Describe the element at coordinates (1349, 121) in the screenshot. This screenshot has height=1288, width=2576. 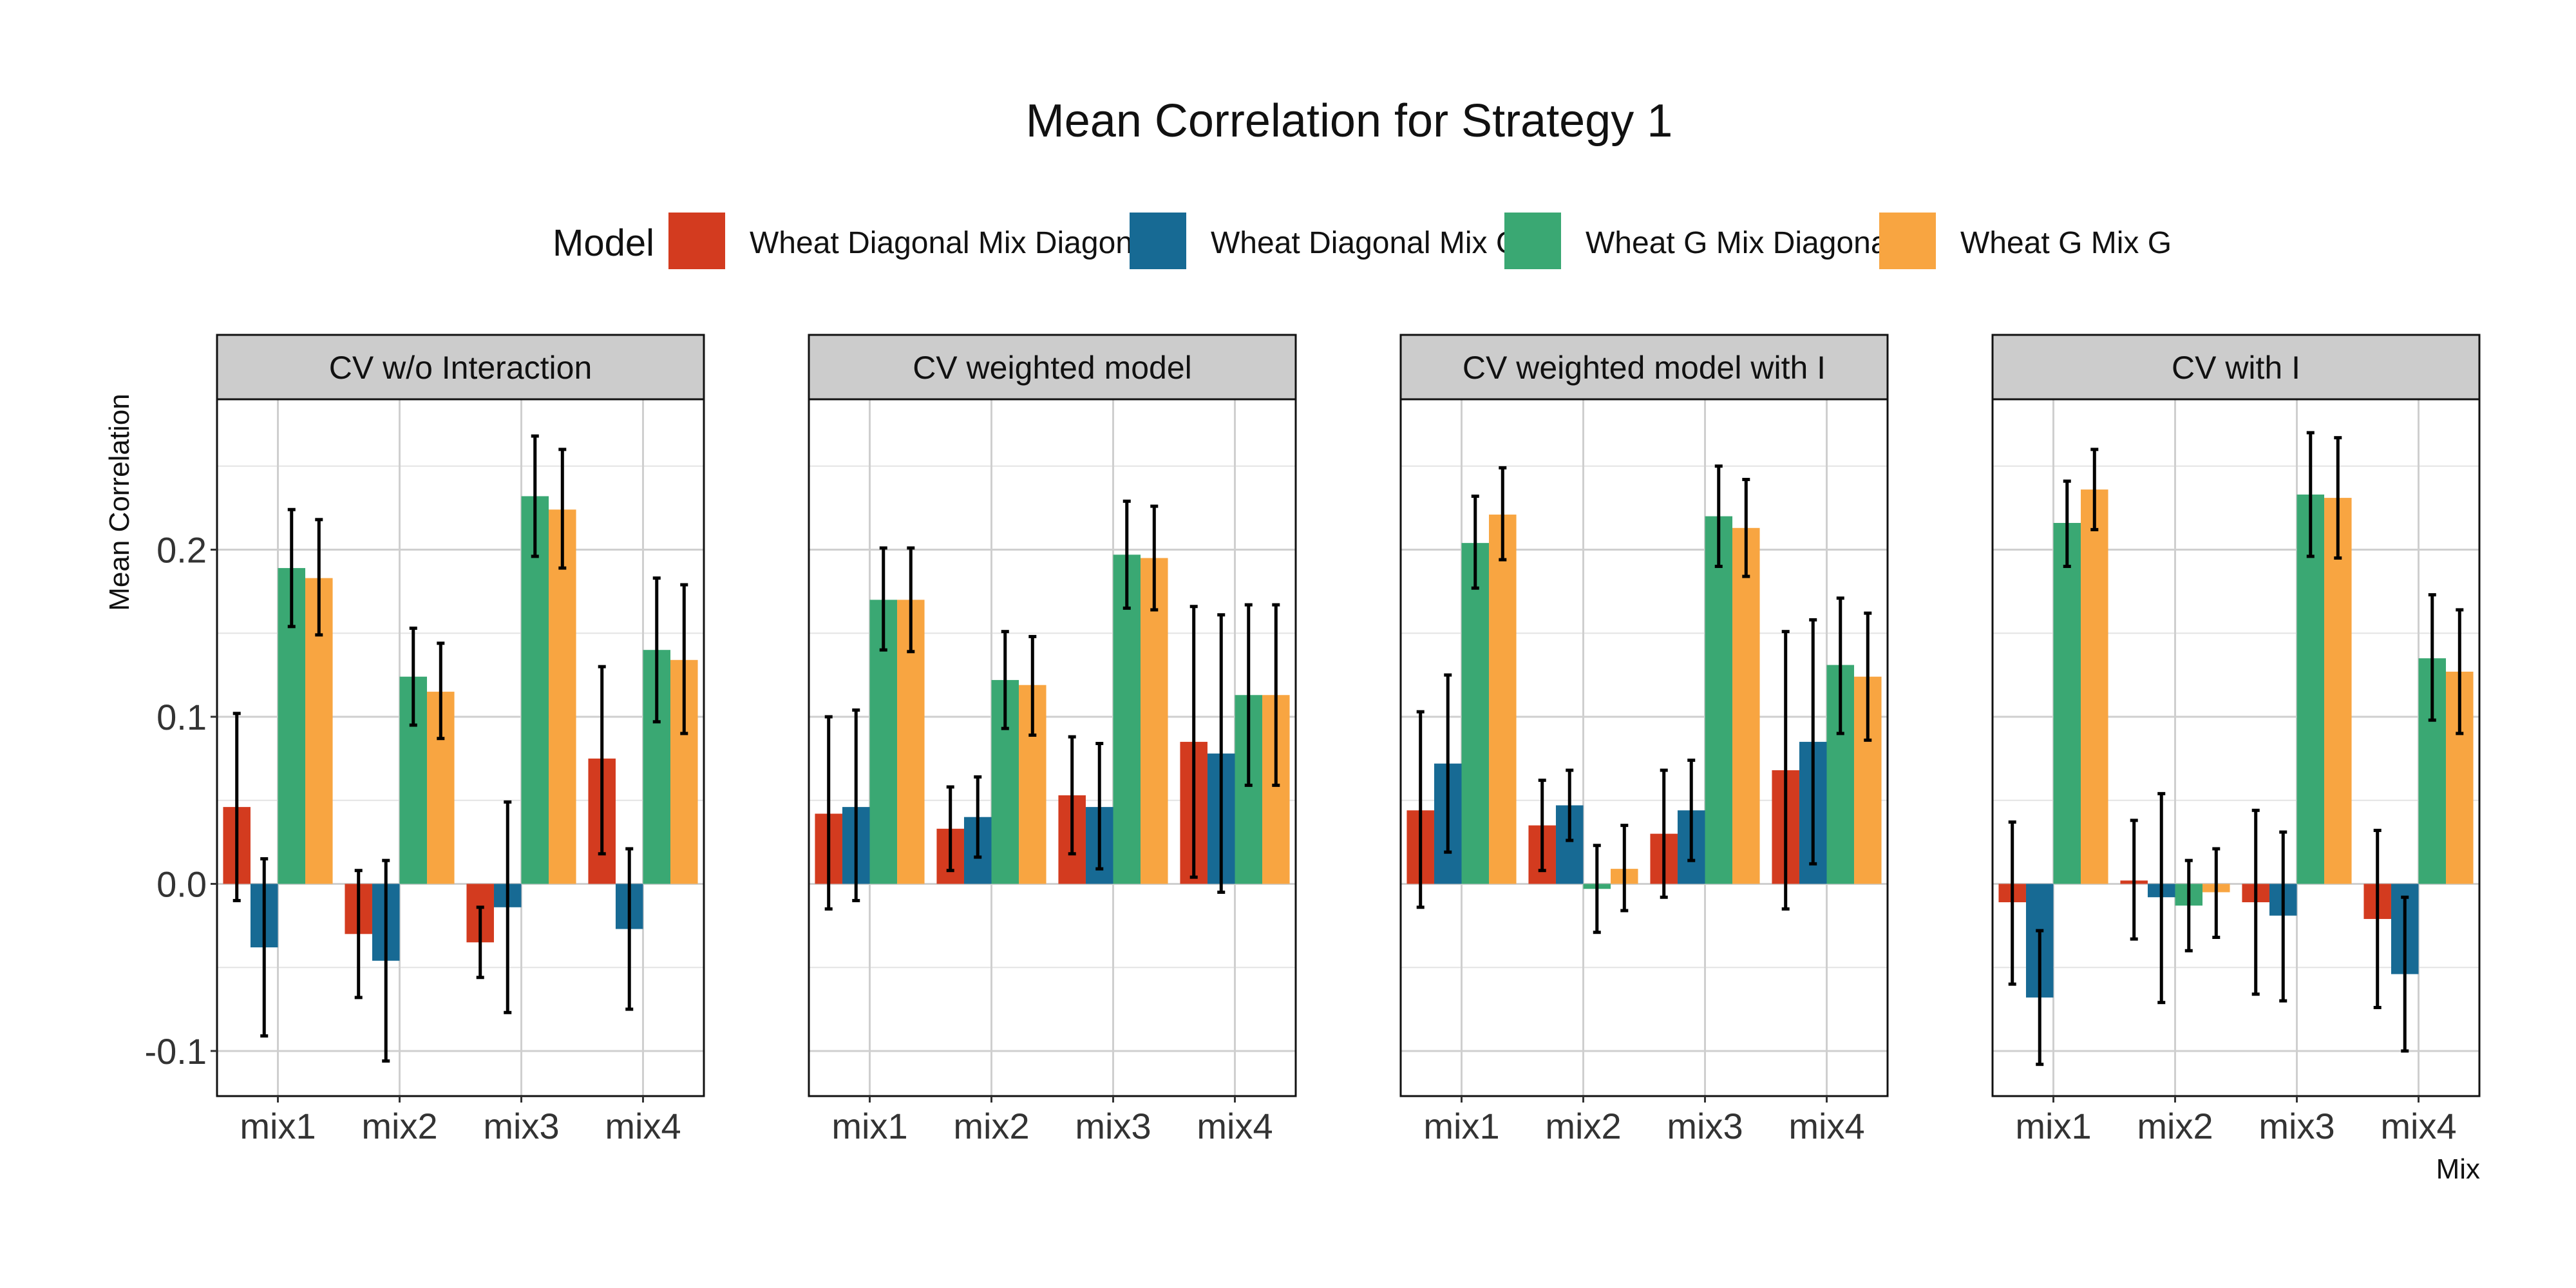
I see `chart-title: Mean Correlation for Strategy 1` at that location.